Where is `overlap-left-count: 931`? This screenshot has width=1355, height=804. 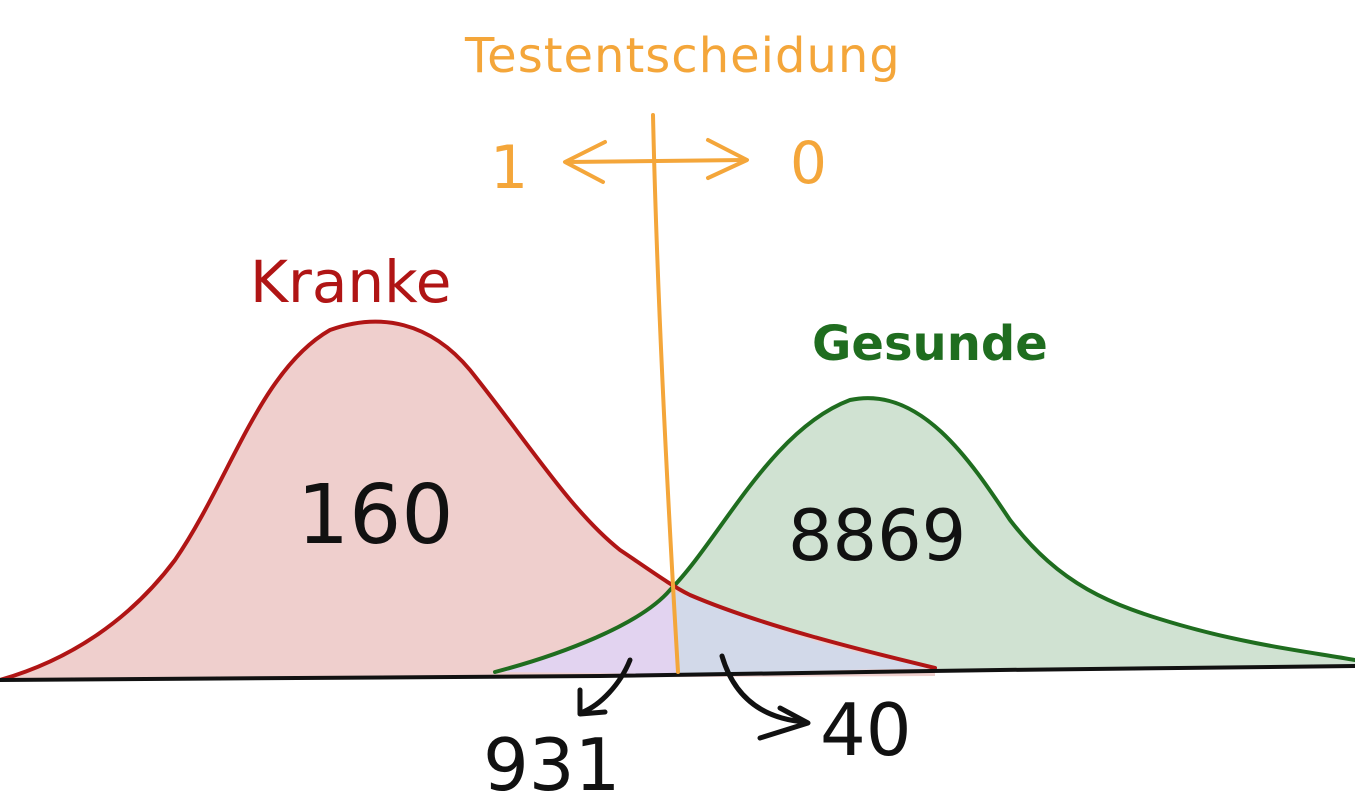 overlap-left-count: 931 is located at coordinates (551, 763).